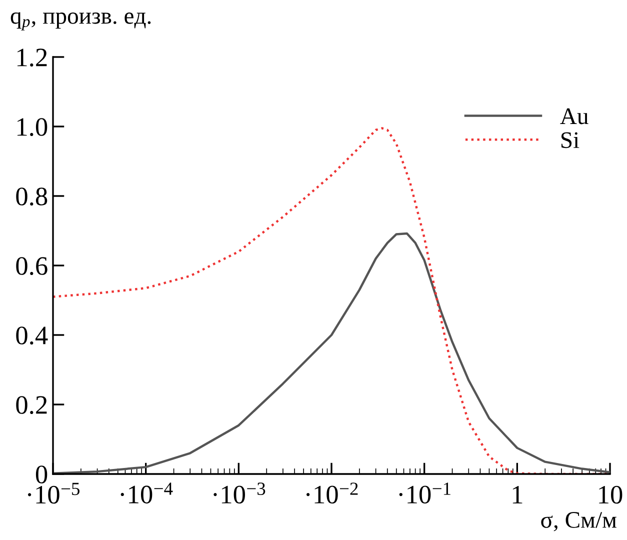 Image resolution: width=627 pixels, height=540 pixels. What do you see at coordinates (424, 493) in the screenshot?
I see `x-tick-label: ·10$^{−1}$` at bounding box center [424, 493].